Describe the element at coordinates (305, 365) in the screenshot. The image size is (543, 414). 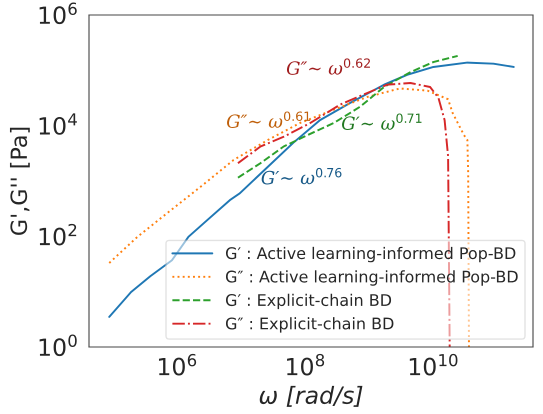
I see `x-tick-label: 10$^{8}$` at that location.